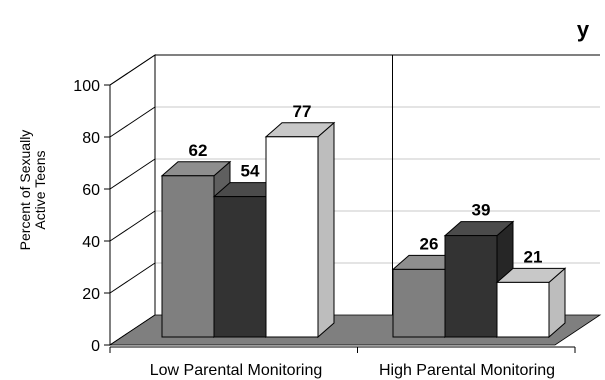  What do you see at coordinates (326, 230) in the screenshot?
I see `bar-side` at bounding box center [326, 230].